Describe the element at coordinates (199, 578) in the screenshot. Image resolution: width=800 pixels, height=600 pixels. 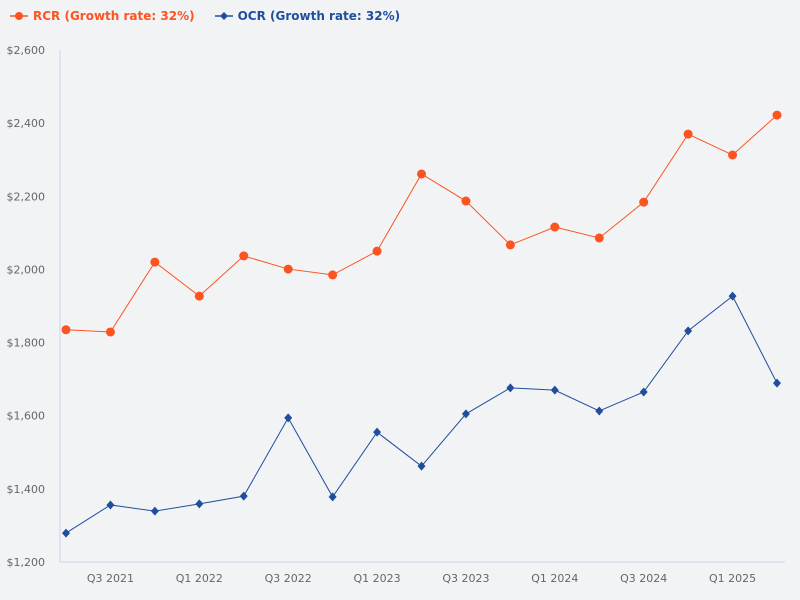
I see `x-tick-label: Q1 2022` at that location.